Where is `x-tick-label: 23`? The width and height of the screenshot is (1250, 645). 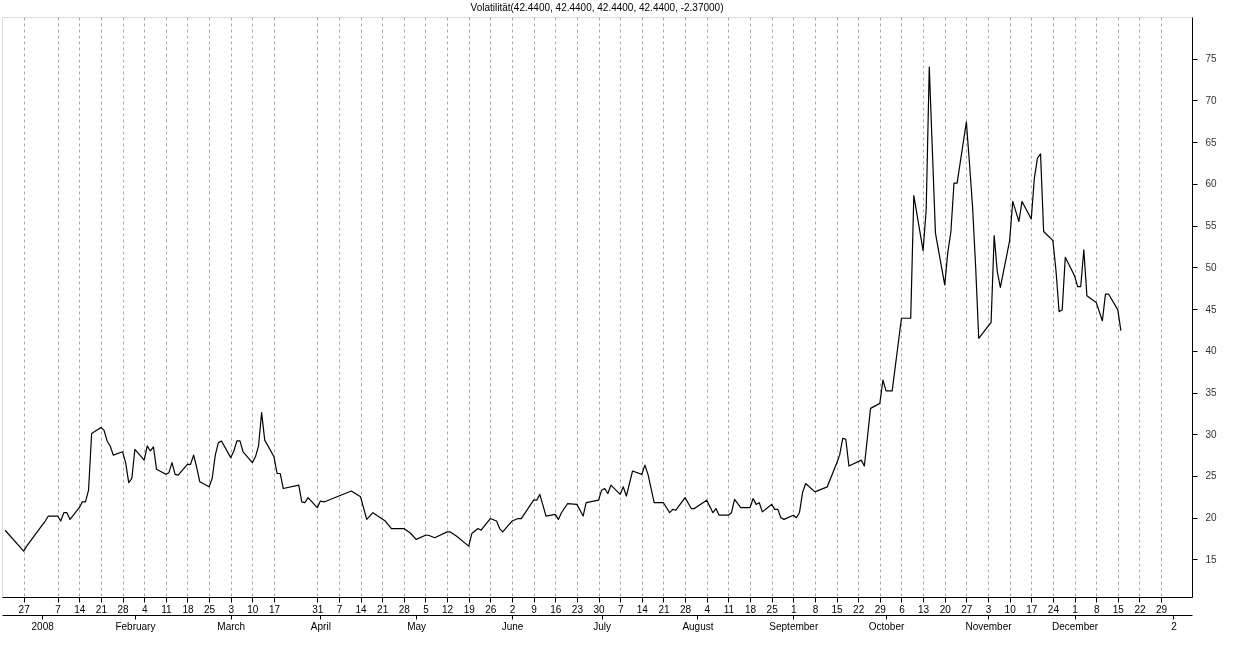 x-tick-label: 23 is located at coordinates (577, 609).